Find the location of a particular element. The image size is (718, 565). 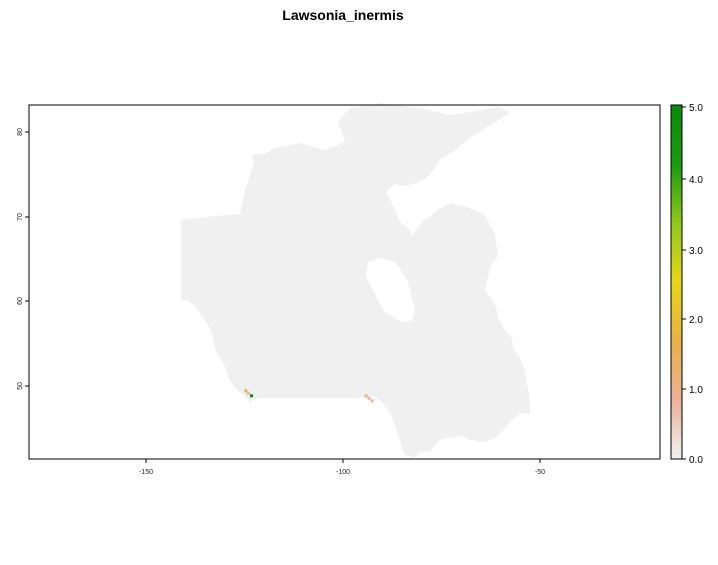

legend-label: 0.0 is located at coordinates (696, 460).